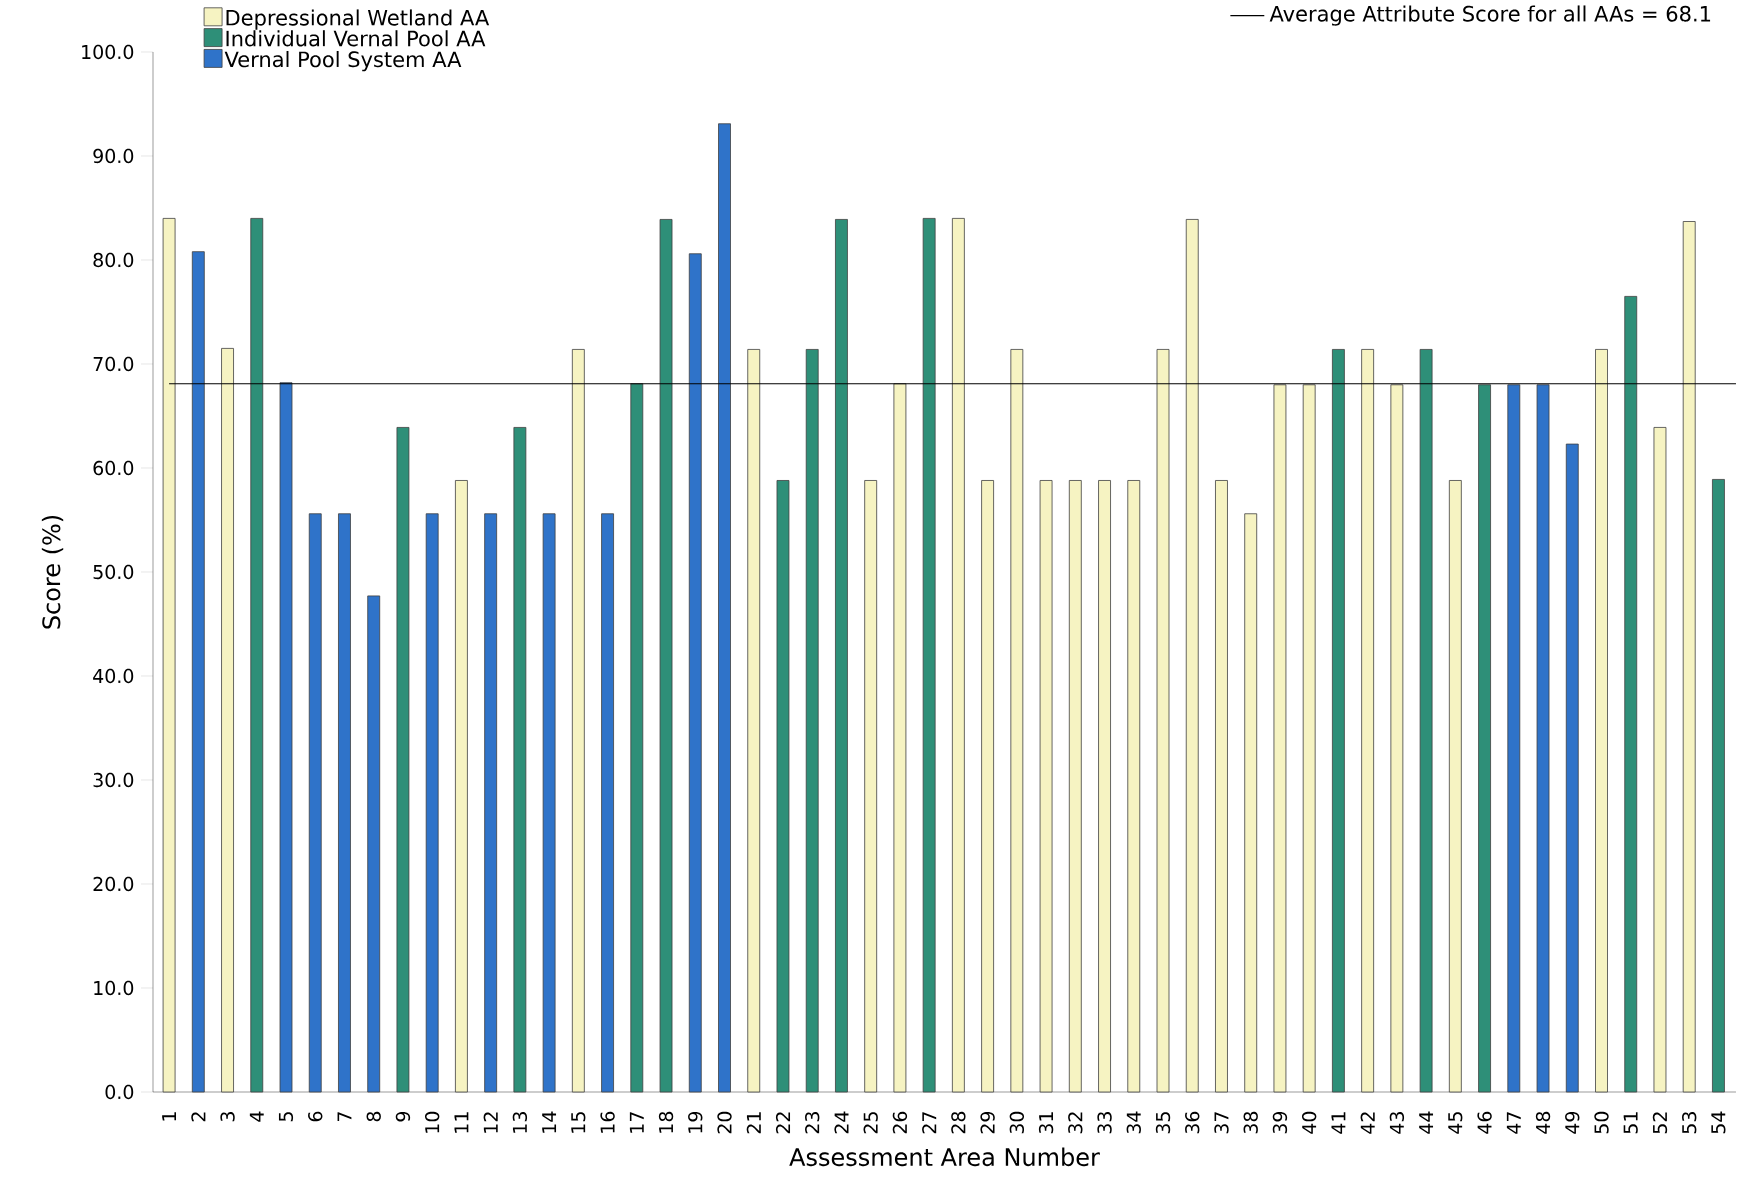 This screenshot has height=1202, width=1748. What do you see at coordinates (1455, 1123) in the screenshot?
I see `x-tick-label: 45` at bounding box center [1455, 1123].